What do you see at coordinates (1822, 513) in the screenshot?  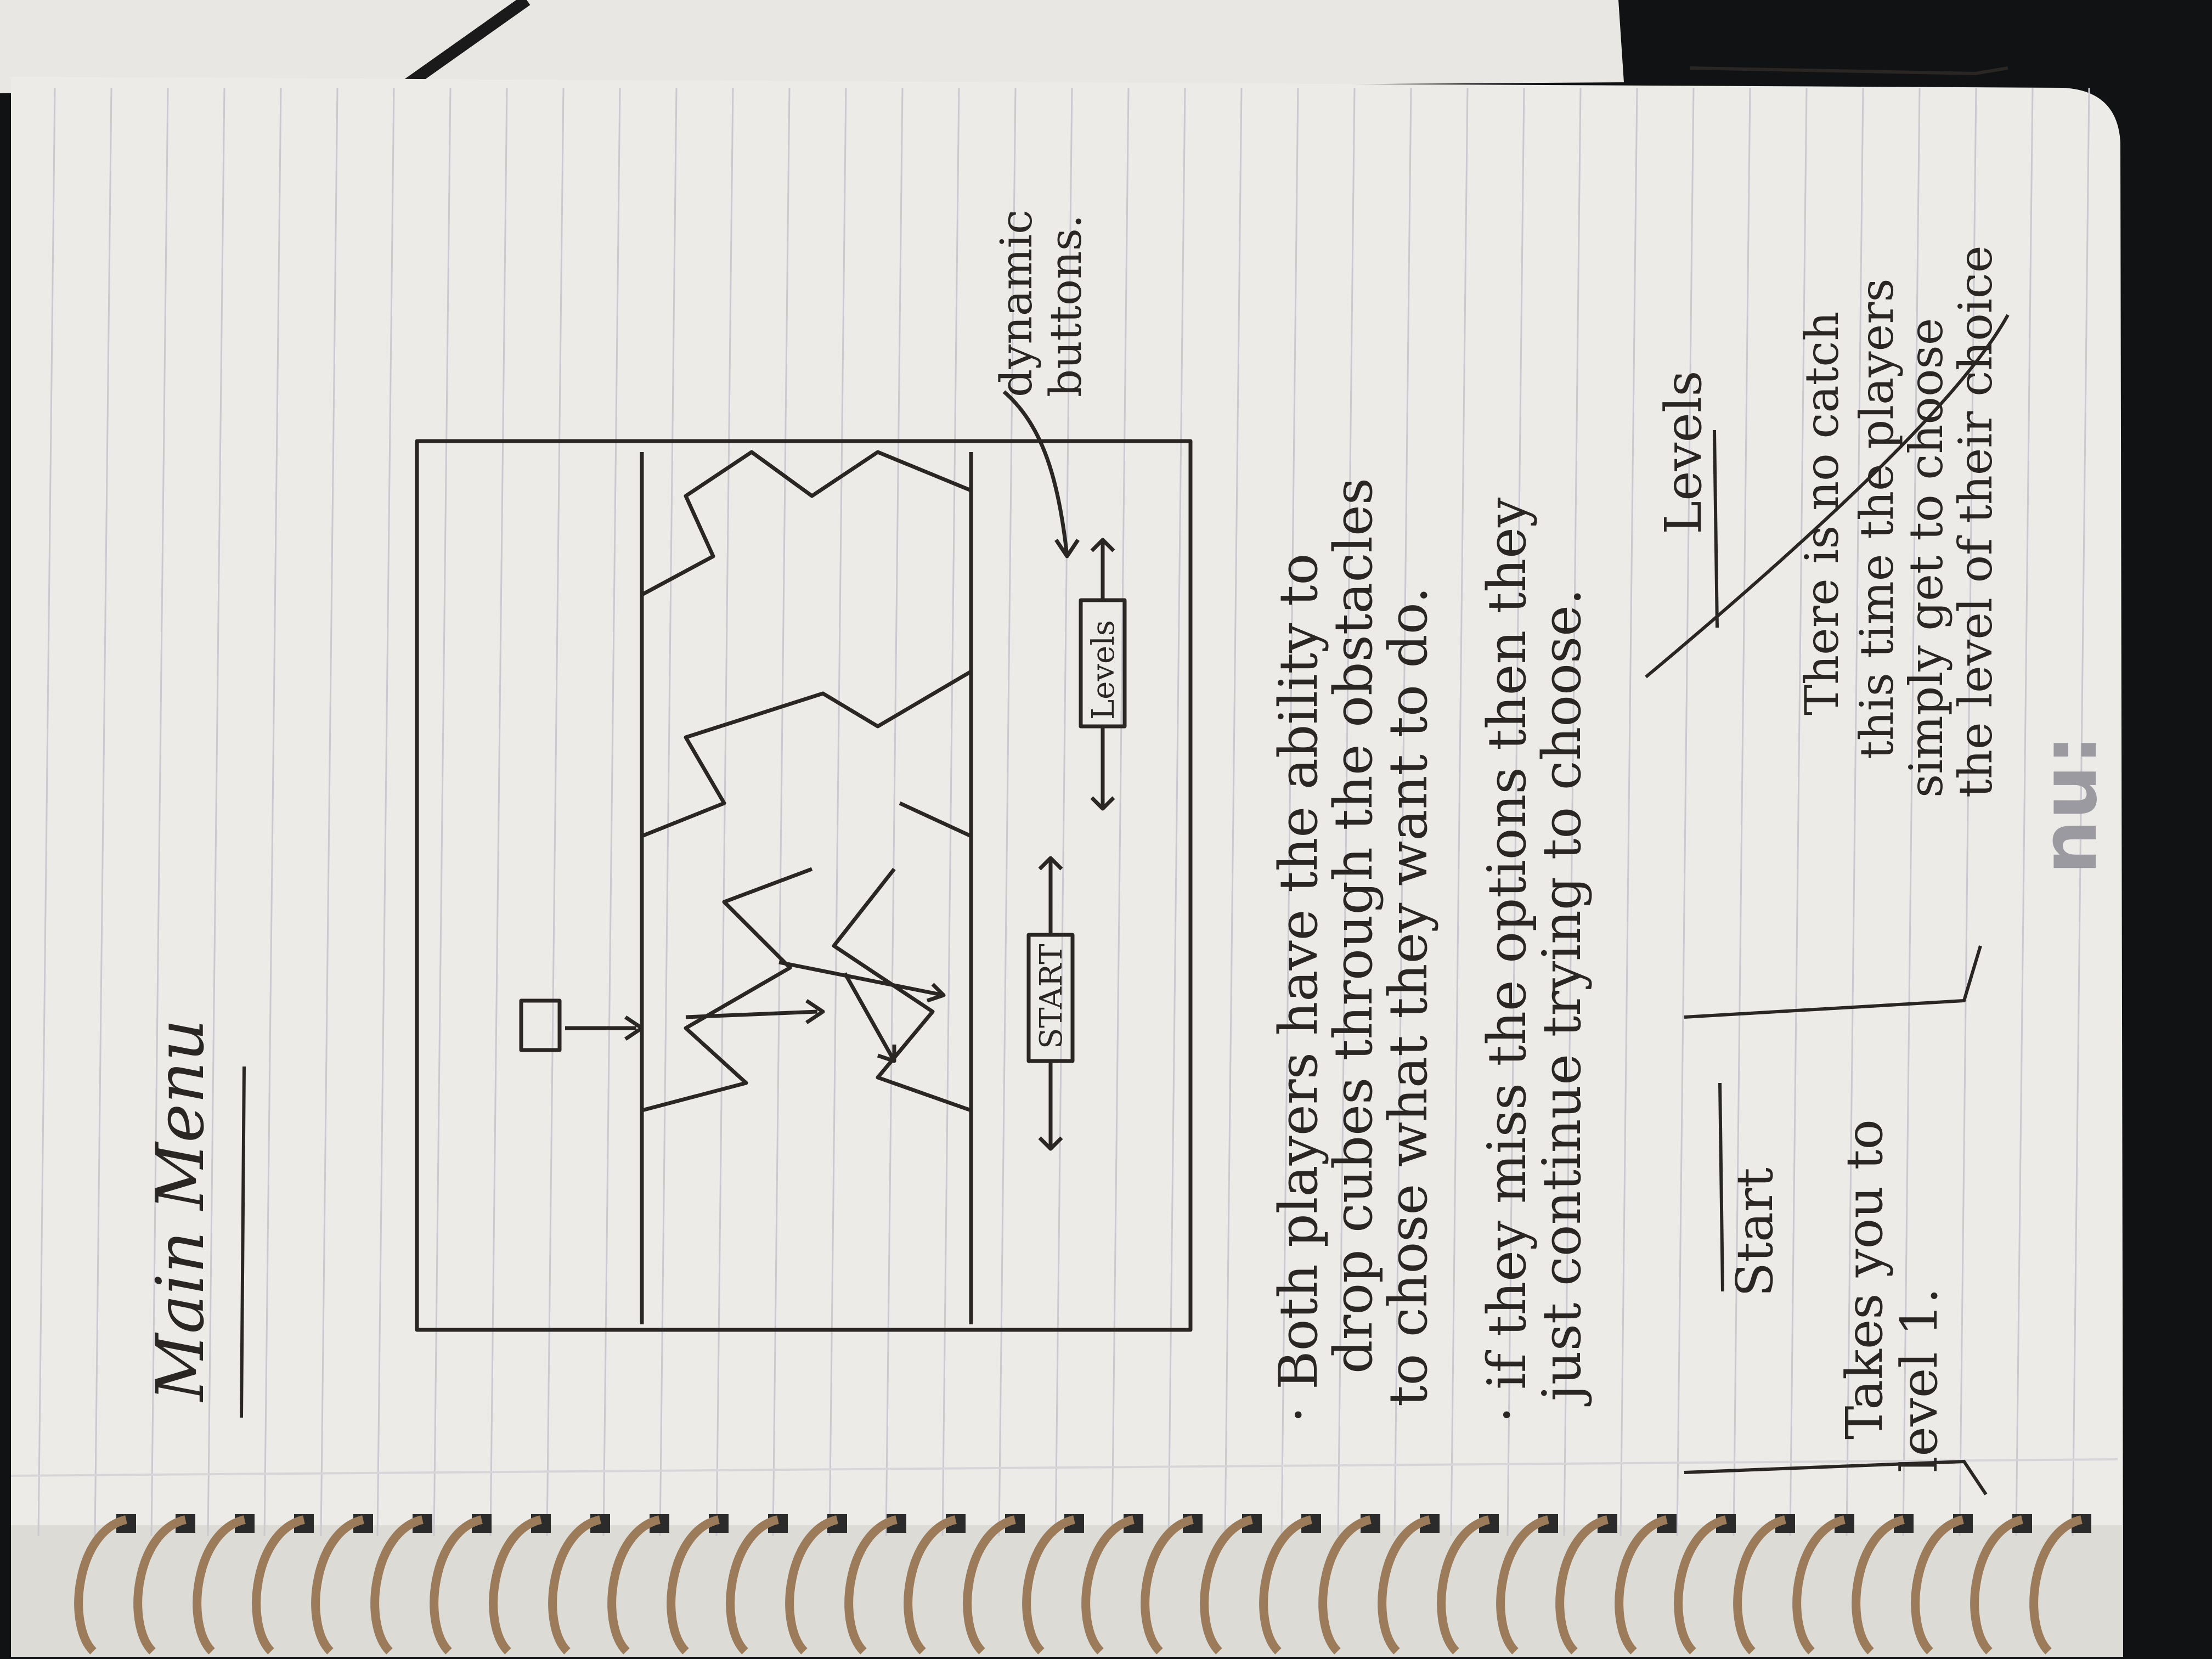 I see `levels-box-line-1: There is no catch` at bounding box center [1822, 513].